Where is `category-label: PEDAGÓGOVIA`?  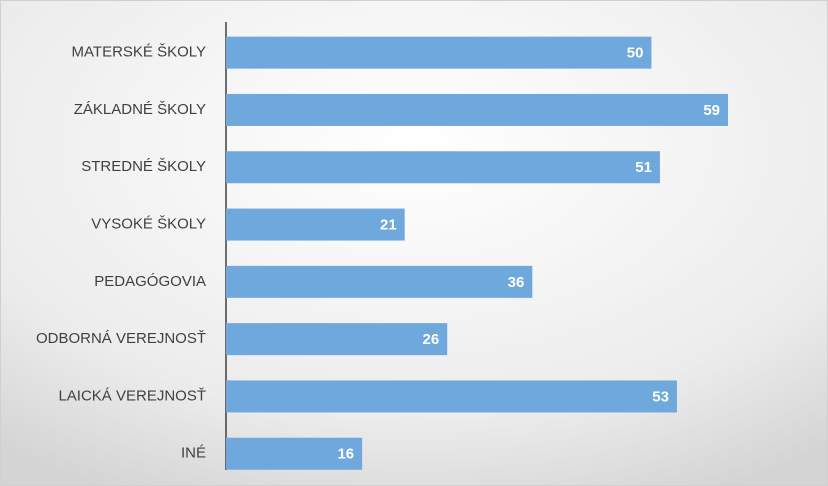 category-label: PEDAGÓGOVIA is located at coordinates (150, 281).